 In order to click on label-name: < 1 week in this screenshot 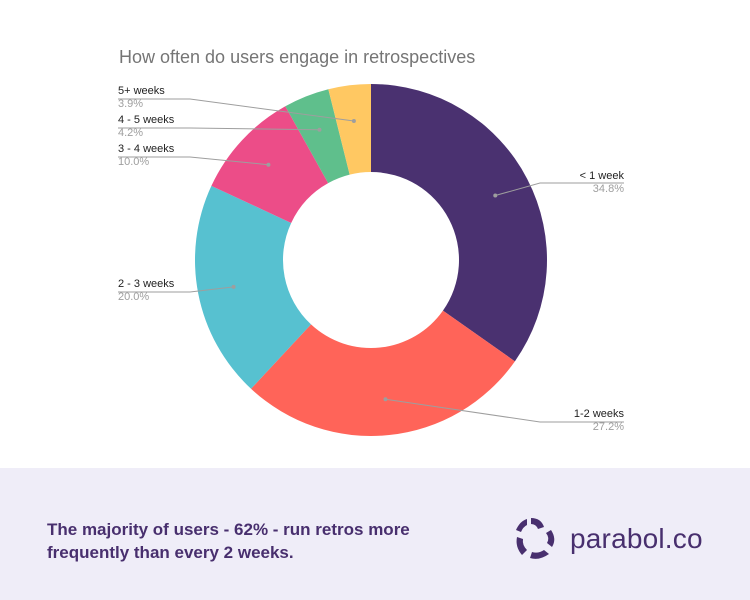, I will do `click(601, 176)`.